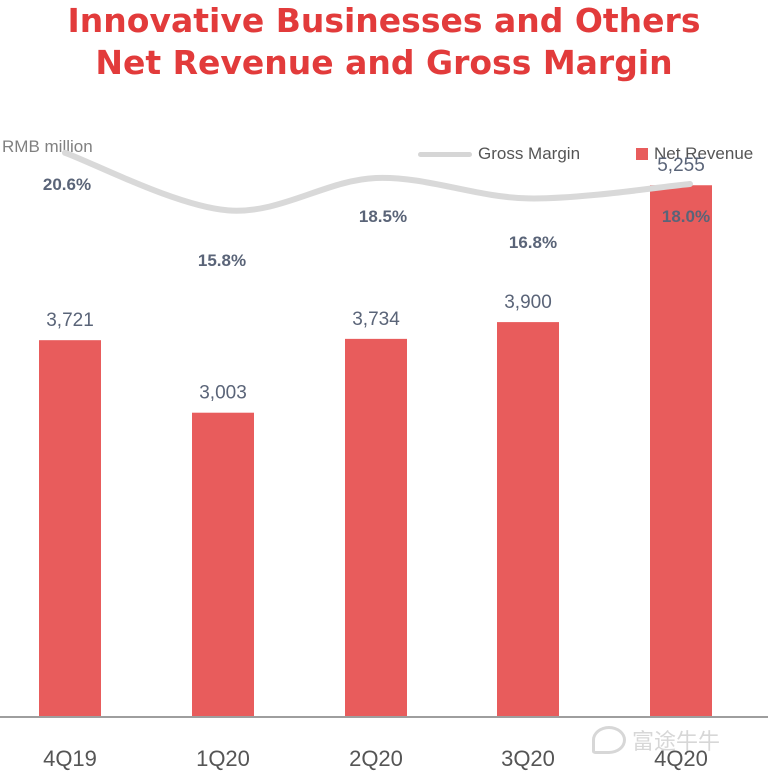 The width and height of the screenshot is (768, 775). I want to click on bar-value-label: 3,003, so click(223, 393).